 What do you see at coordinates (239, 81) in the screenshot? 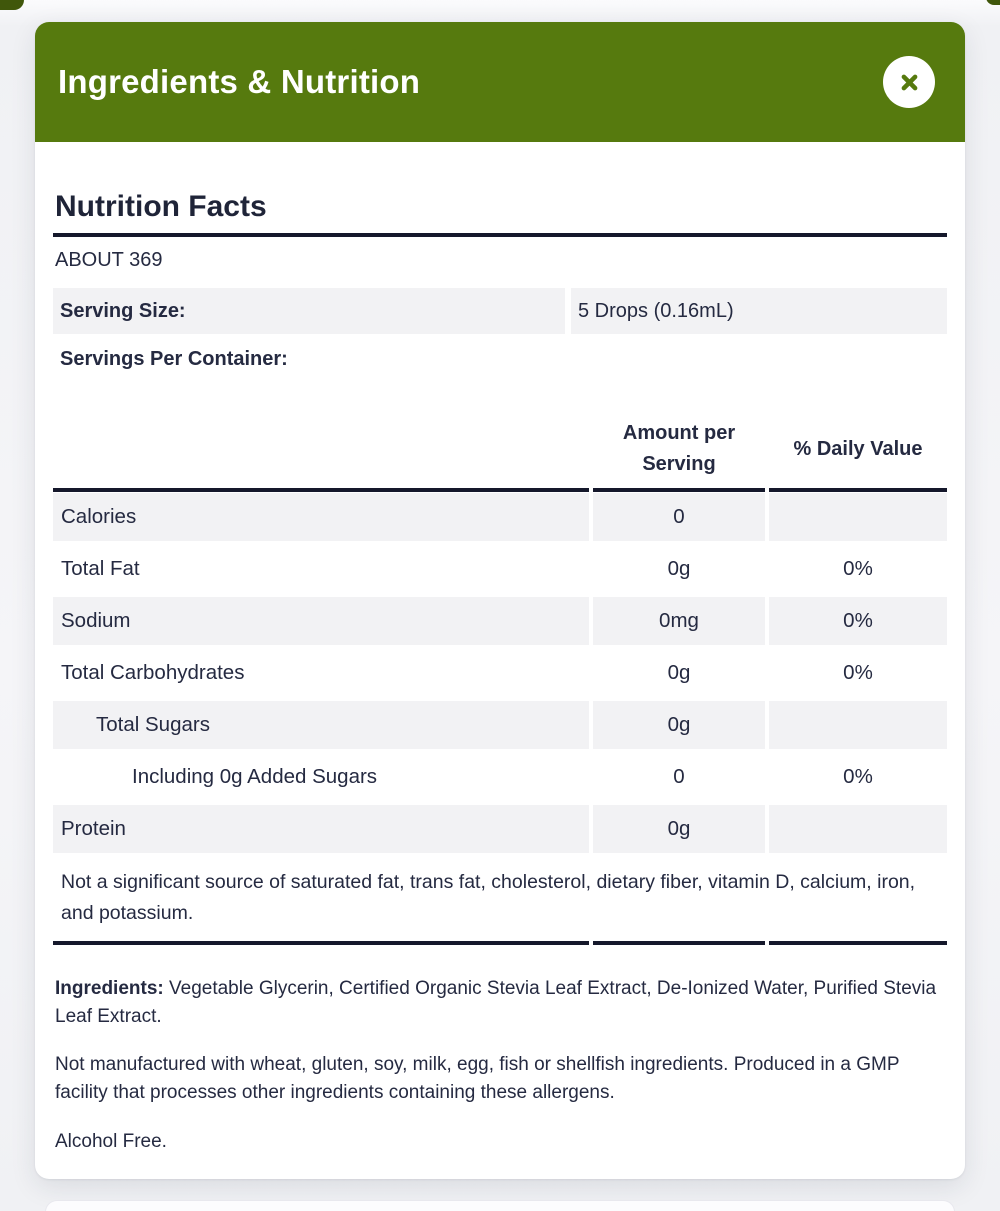
I see `modal-title: Ingredients & Nutrition` at bounding box center [239, 81].